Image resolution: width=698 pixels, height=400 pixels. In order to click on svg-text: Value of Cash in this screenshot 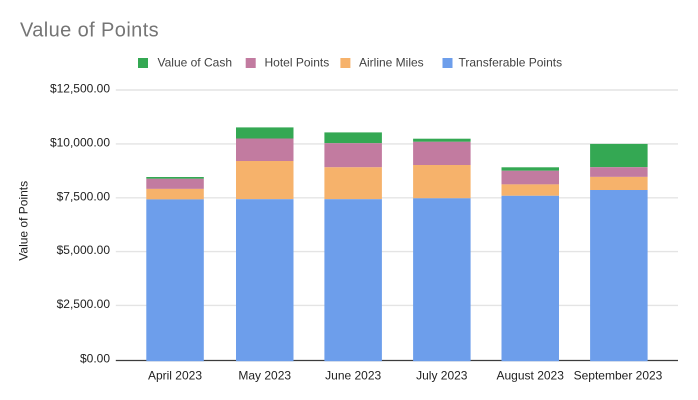, I will do `click(195, 63)`.